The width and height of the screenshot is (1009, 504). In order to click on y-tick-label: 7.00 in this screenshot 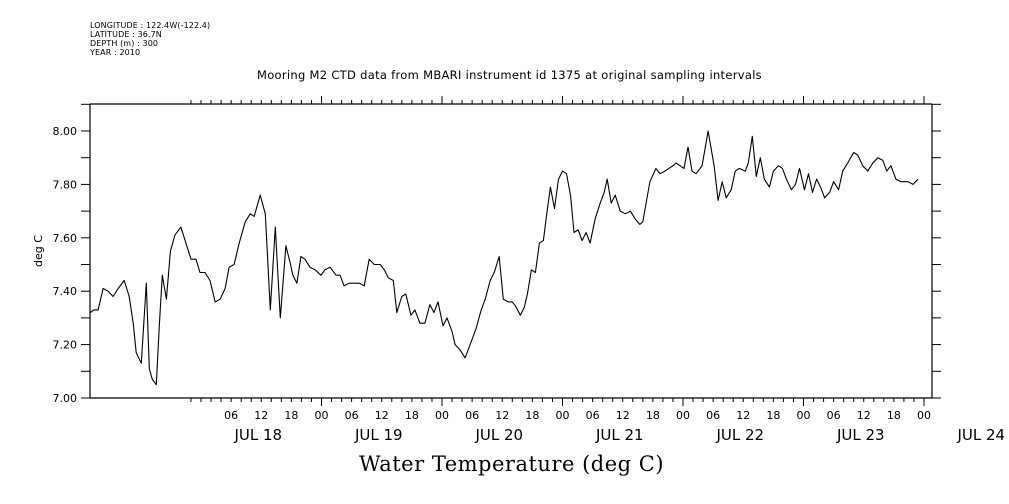, I will do `click(65, 398)`.